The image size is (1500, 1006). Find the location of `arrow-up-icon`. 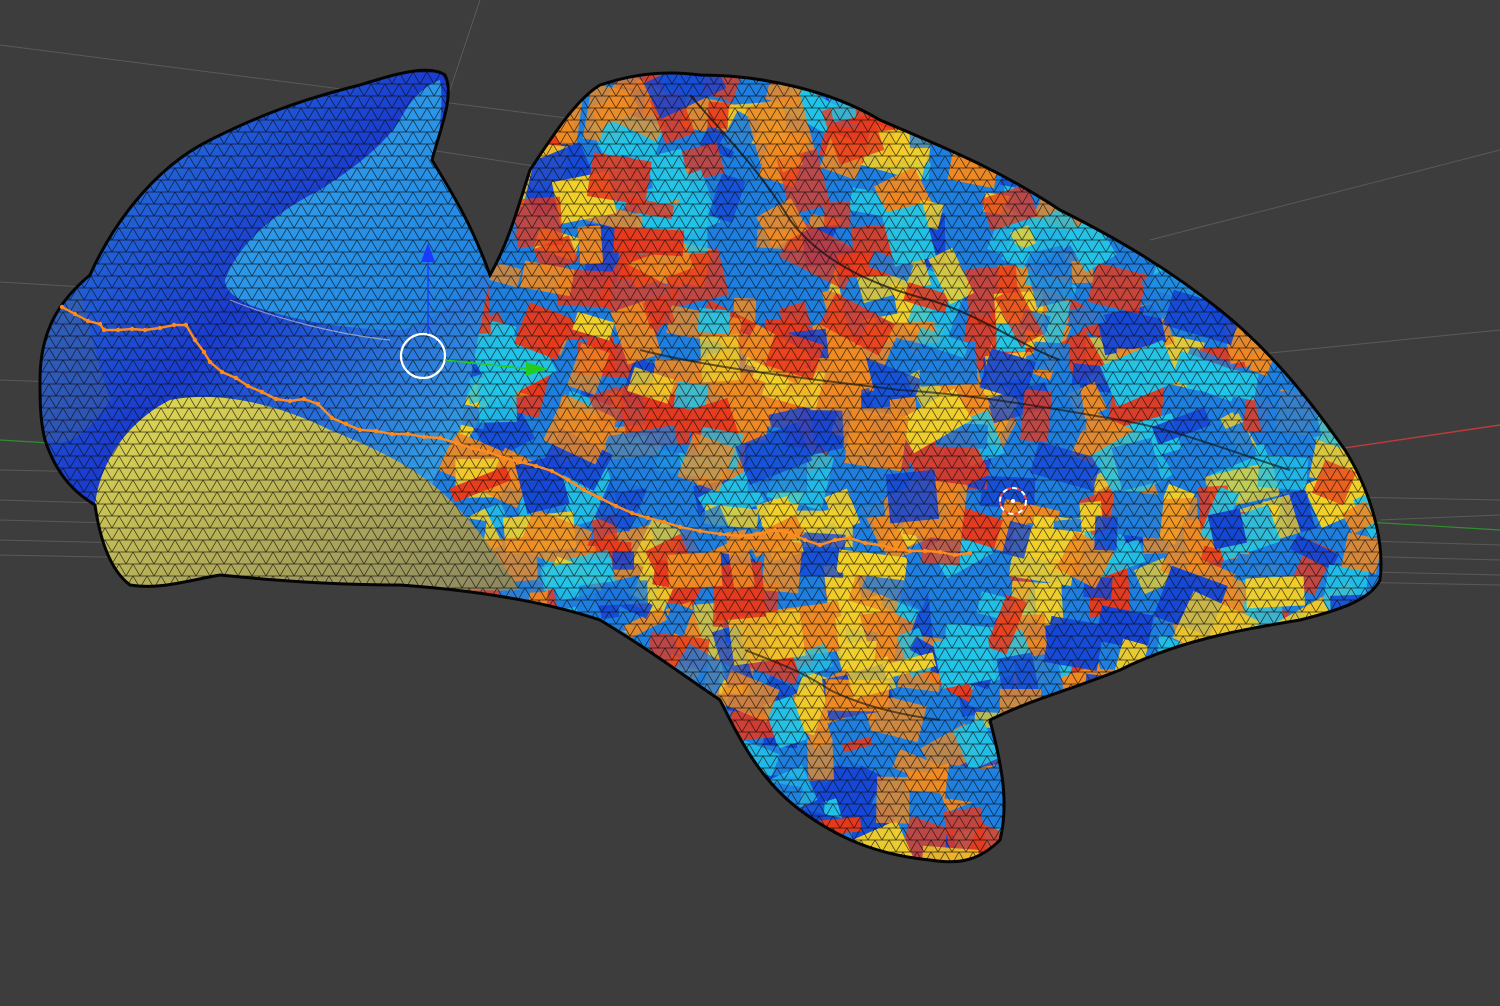

arrow-up-icon is located at coordinates (428, 252).